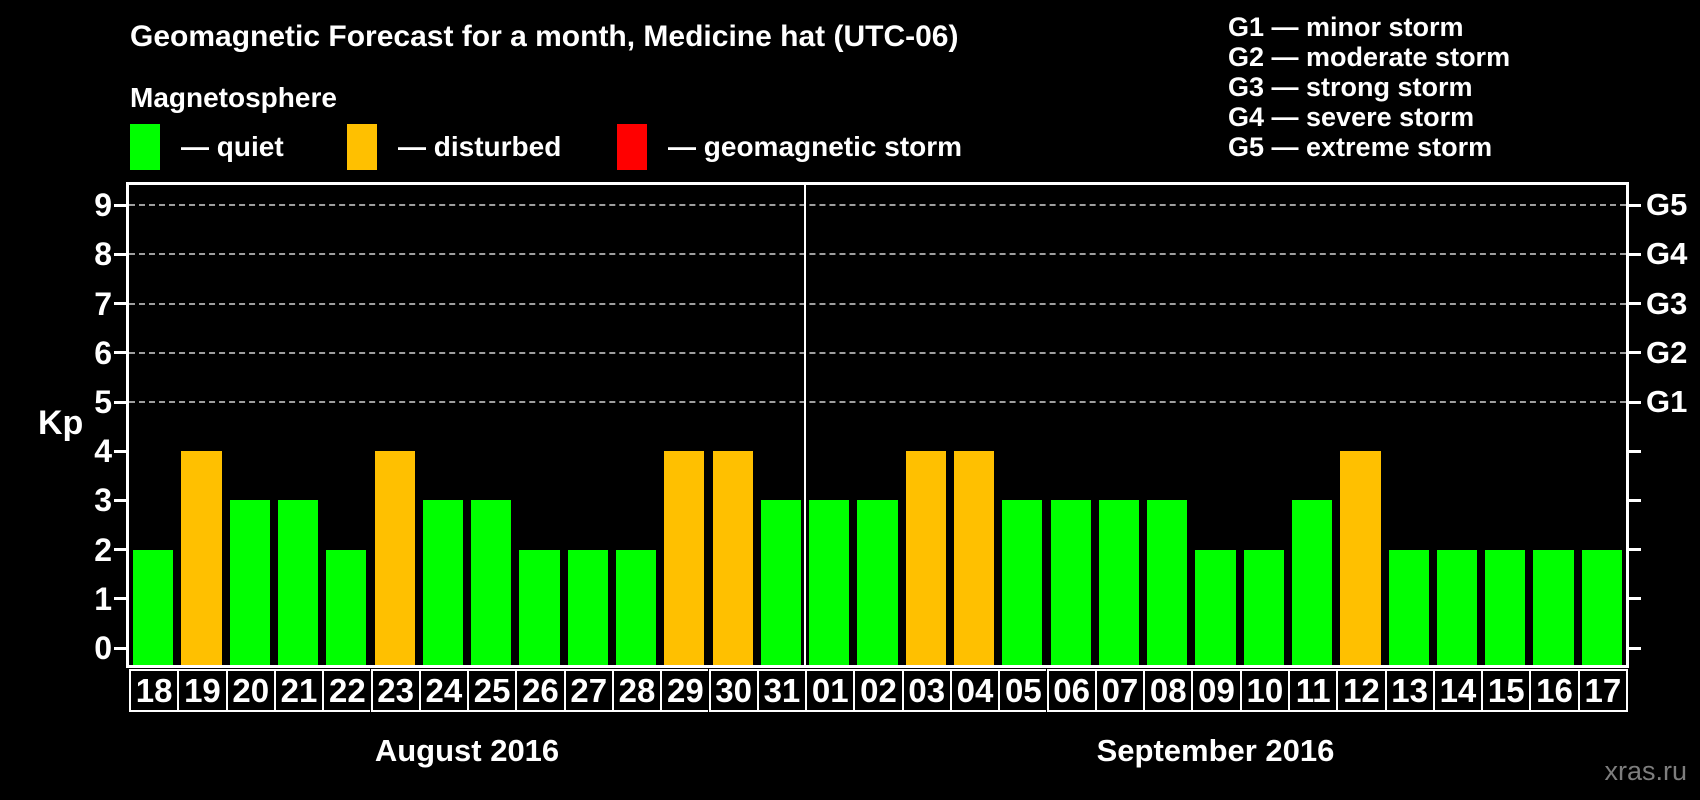 The height and width of the screenshot is (800, 1700). I want to click on legend-label-storm: — geomagnetic storm, so click(815, 146).